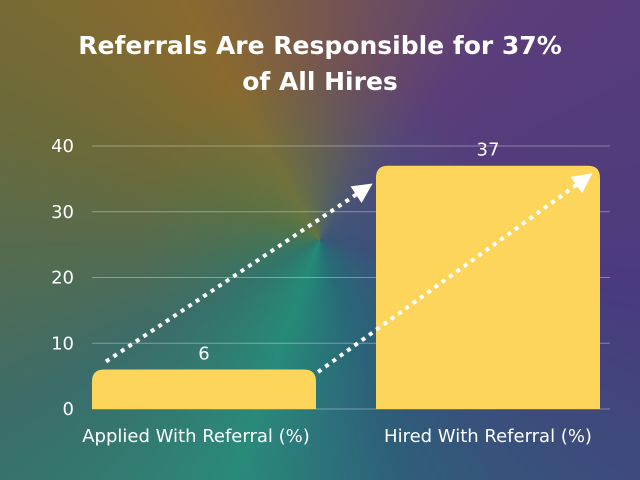  Describe the element at coordinates (62, 212) in the screenshot. I see `y-tick-label: 30` at that location.